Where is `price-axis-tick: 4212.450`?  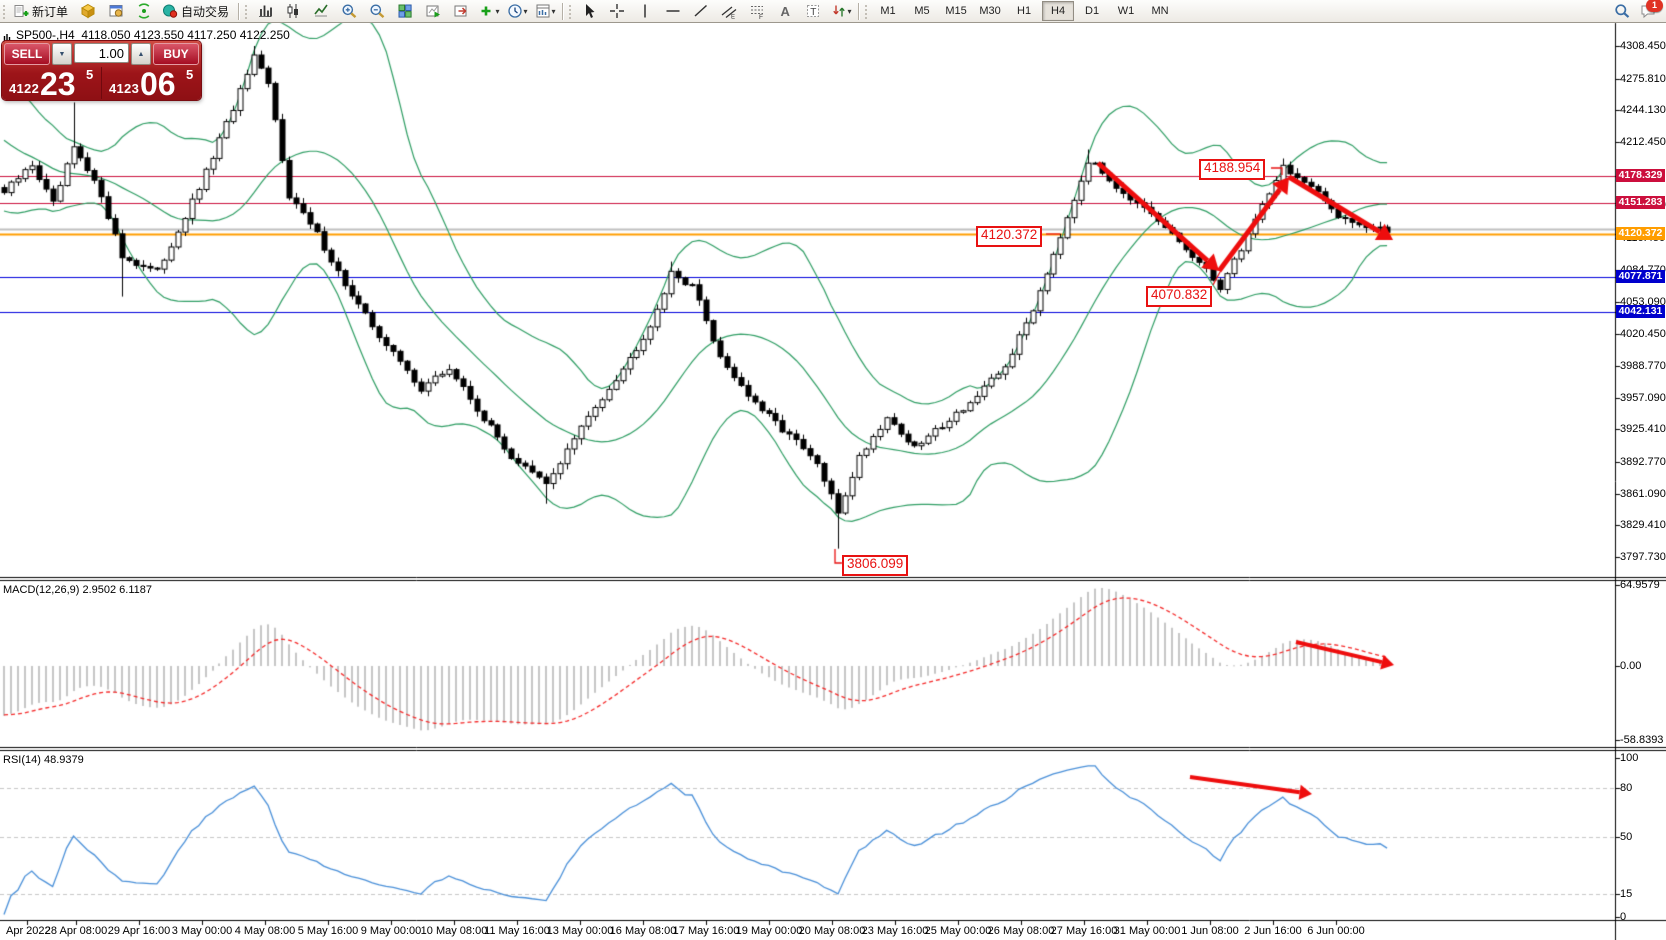
price-axis-tick: 4212.450 is located at coordinates (1643, 142).